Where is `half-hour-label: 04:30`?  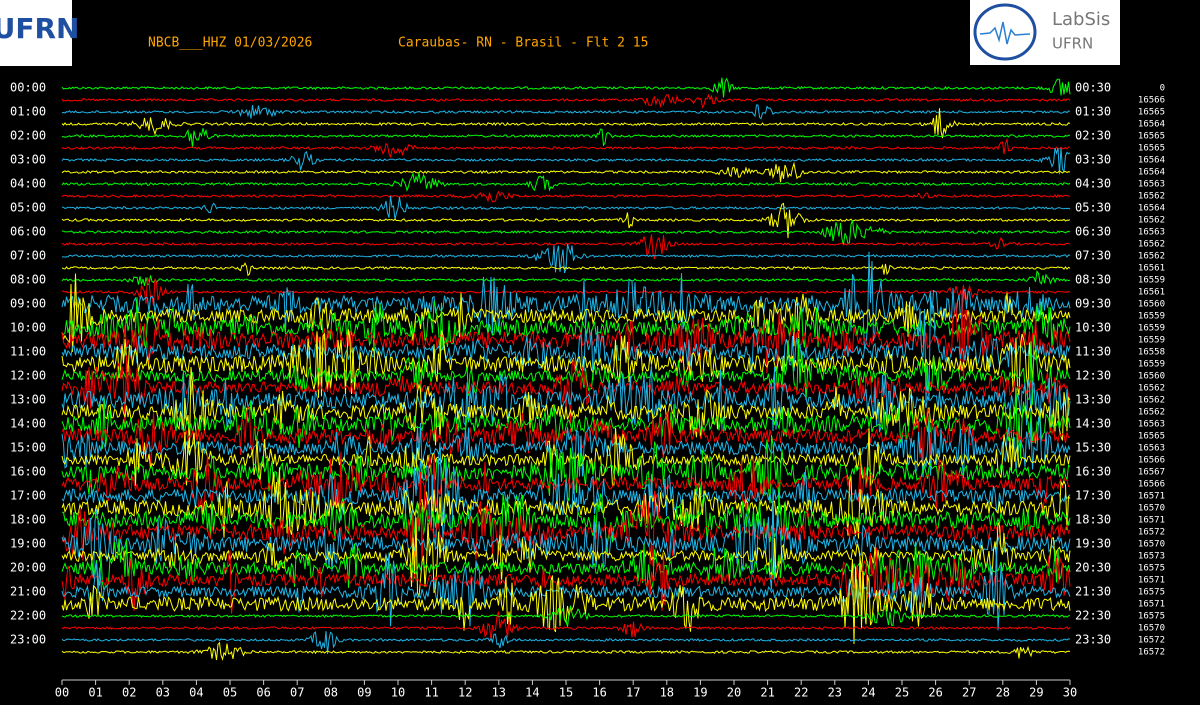
half-hour-label: 04:30 is located at coordinates (1093, 184).